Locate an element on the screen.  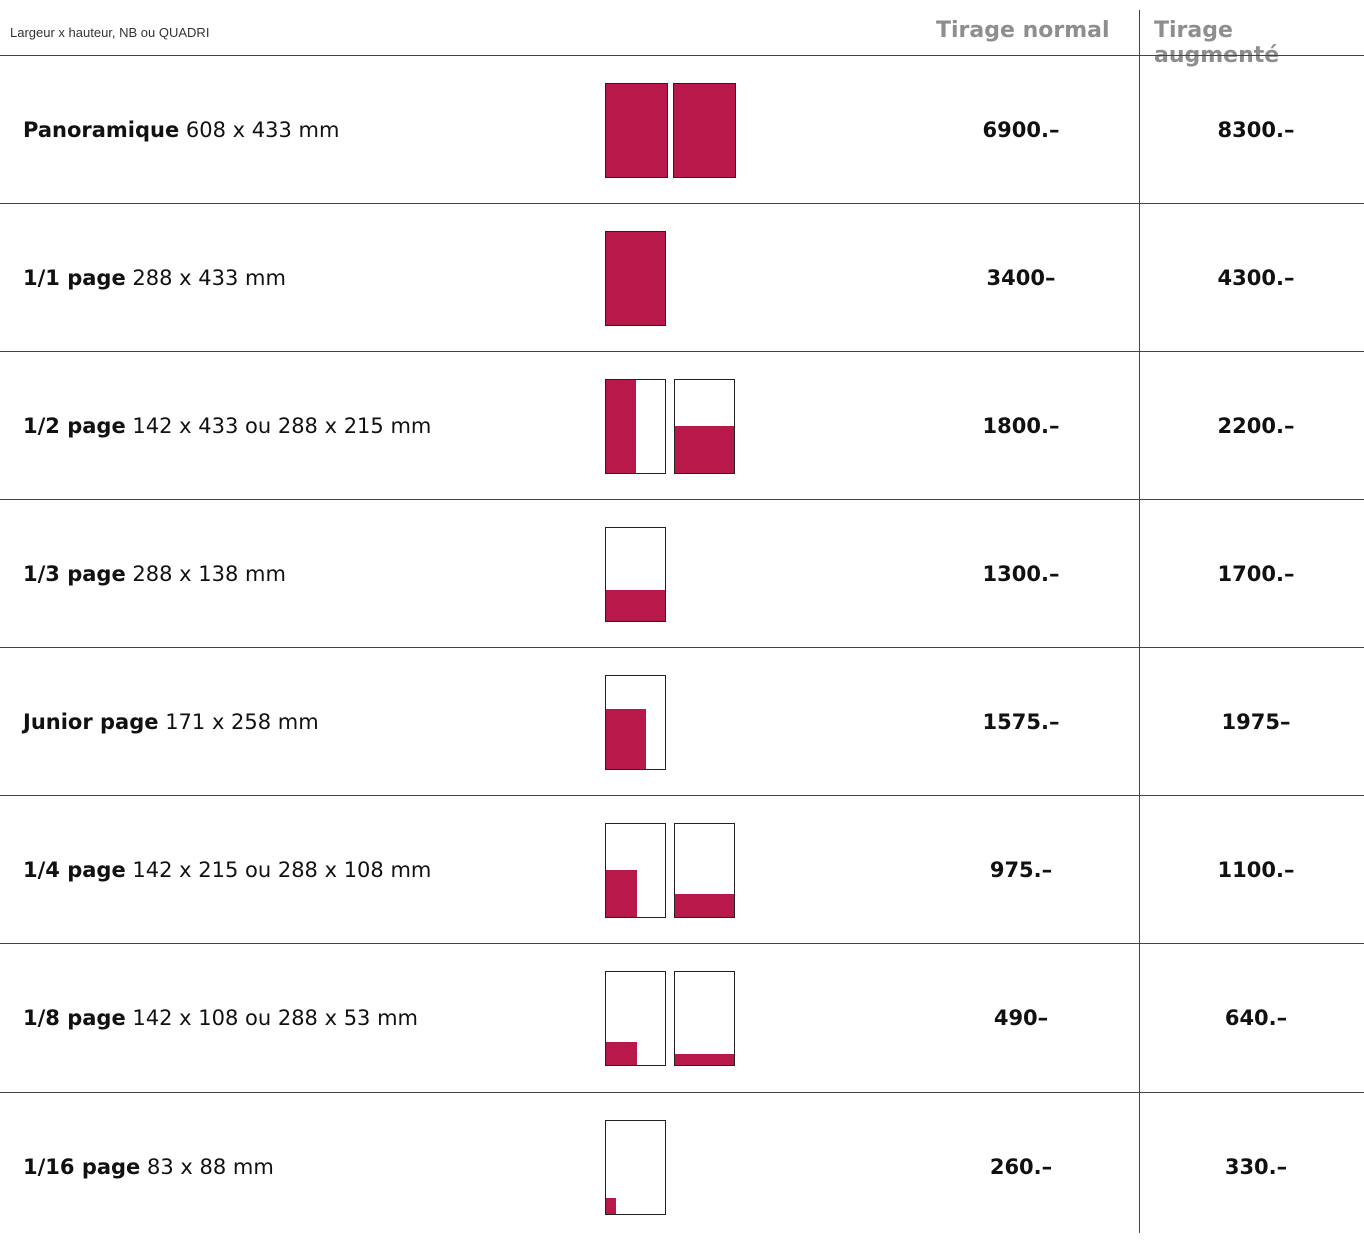
row-format-name: 1/8 page is located at coordinates (74, 1018).